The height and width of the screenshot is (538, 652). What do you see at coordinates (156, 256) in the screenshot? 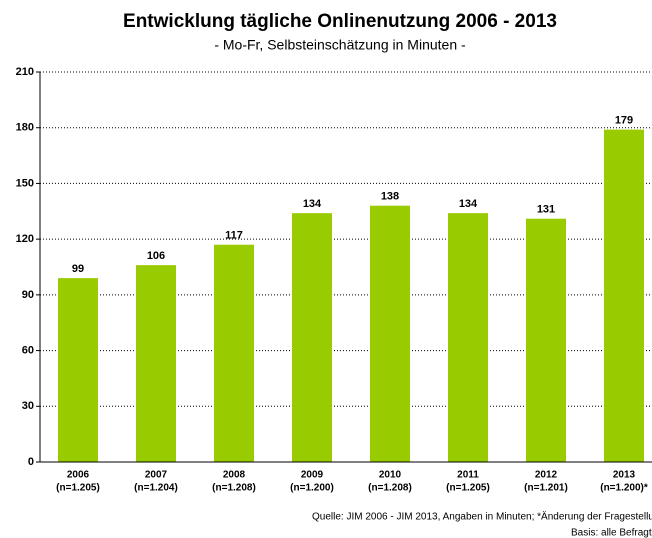
I see `data-label: 106` at bounding box center [156, 256].